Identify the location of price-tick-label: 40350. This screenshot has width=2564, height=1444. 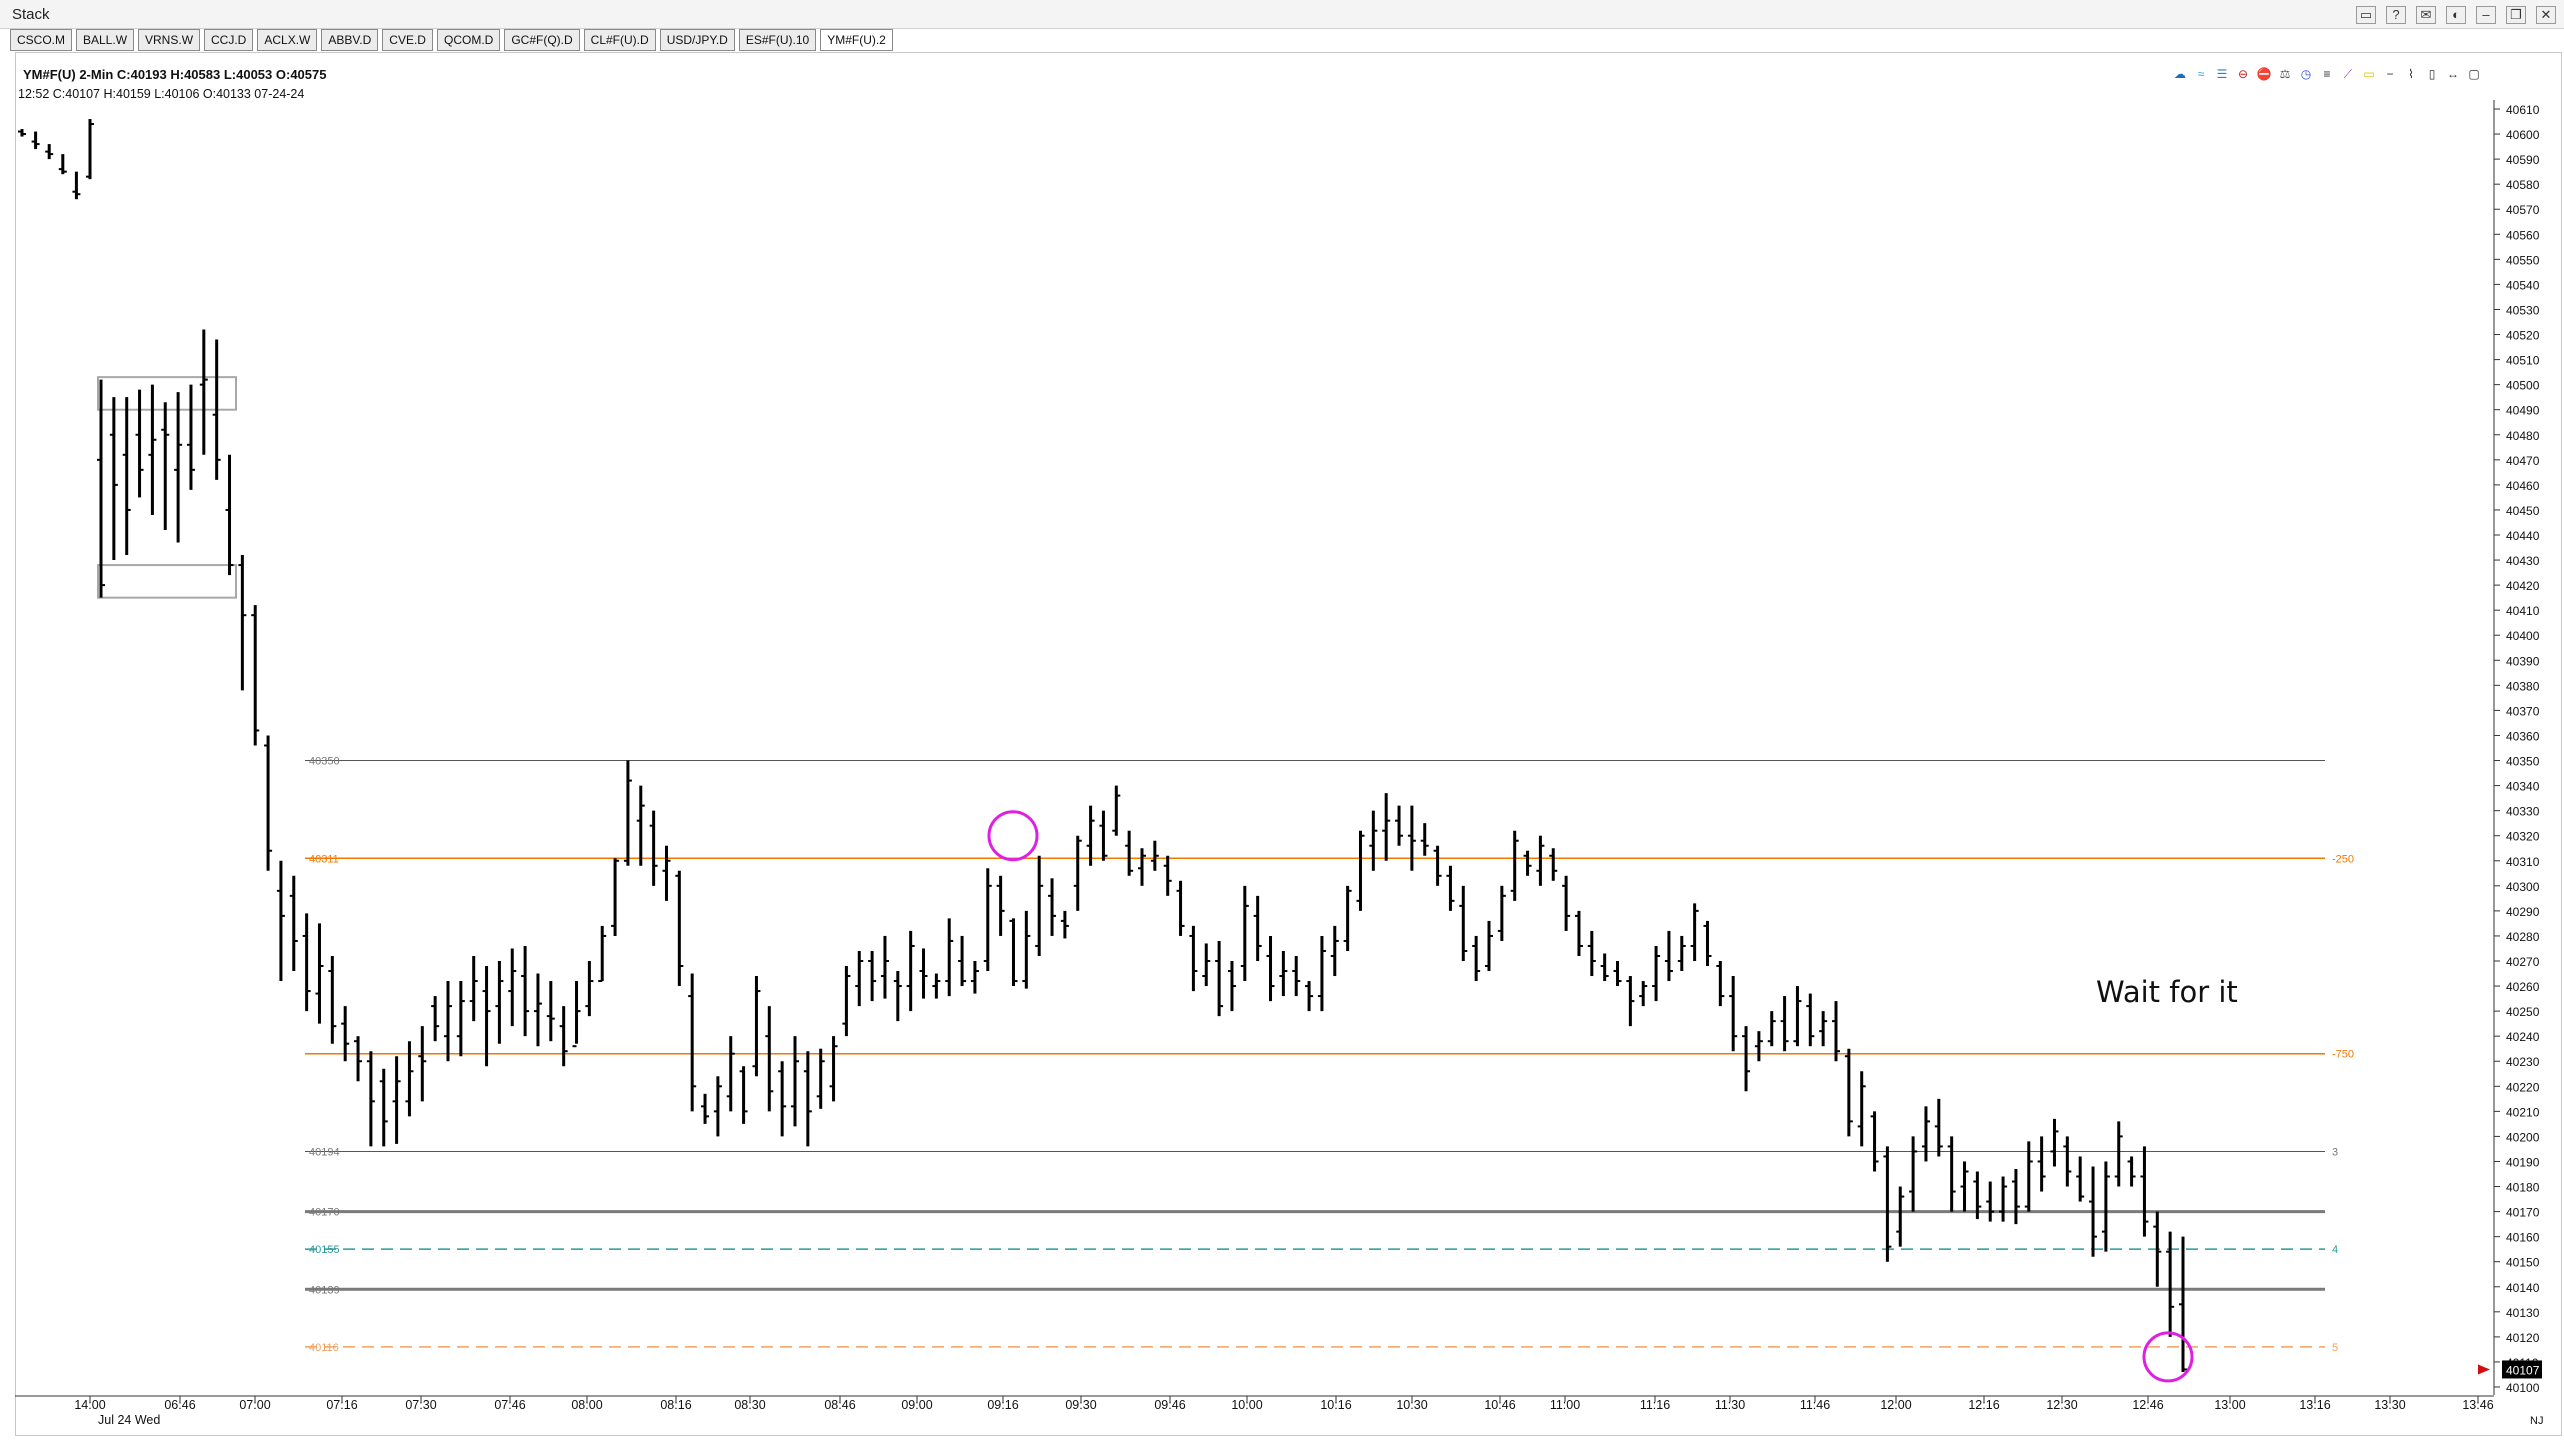
(2523, 762).